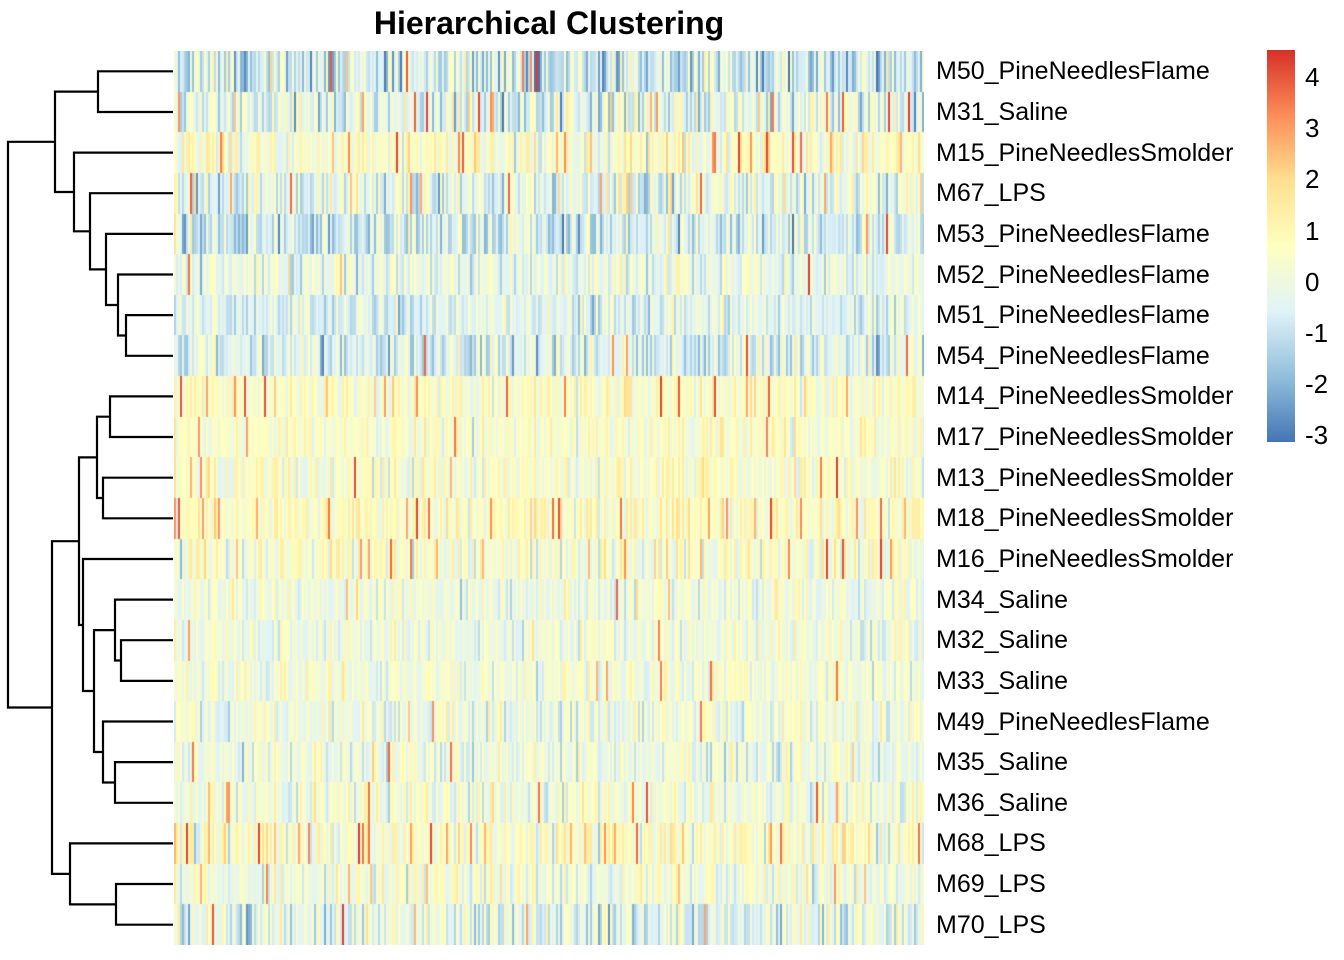 The height and width of the screenshot is (960, 1344). I want to click on row-label: M69_LPS, so click(991, 884).